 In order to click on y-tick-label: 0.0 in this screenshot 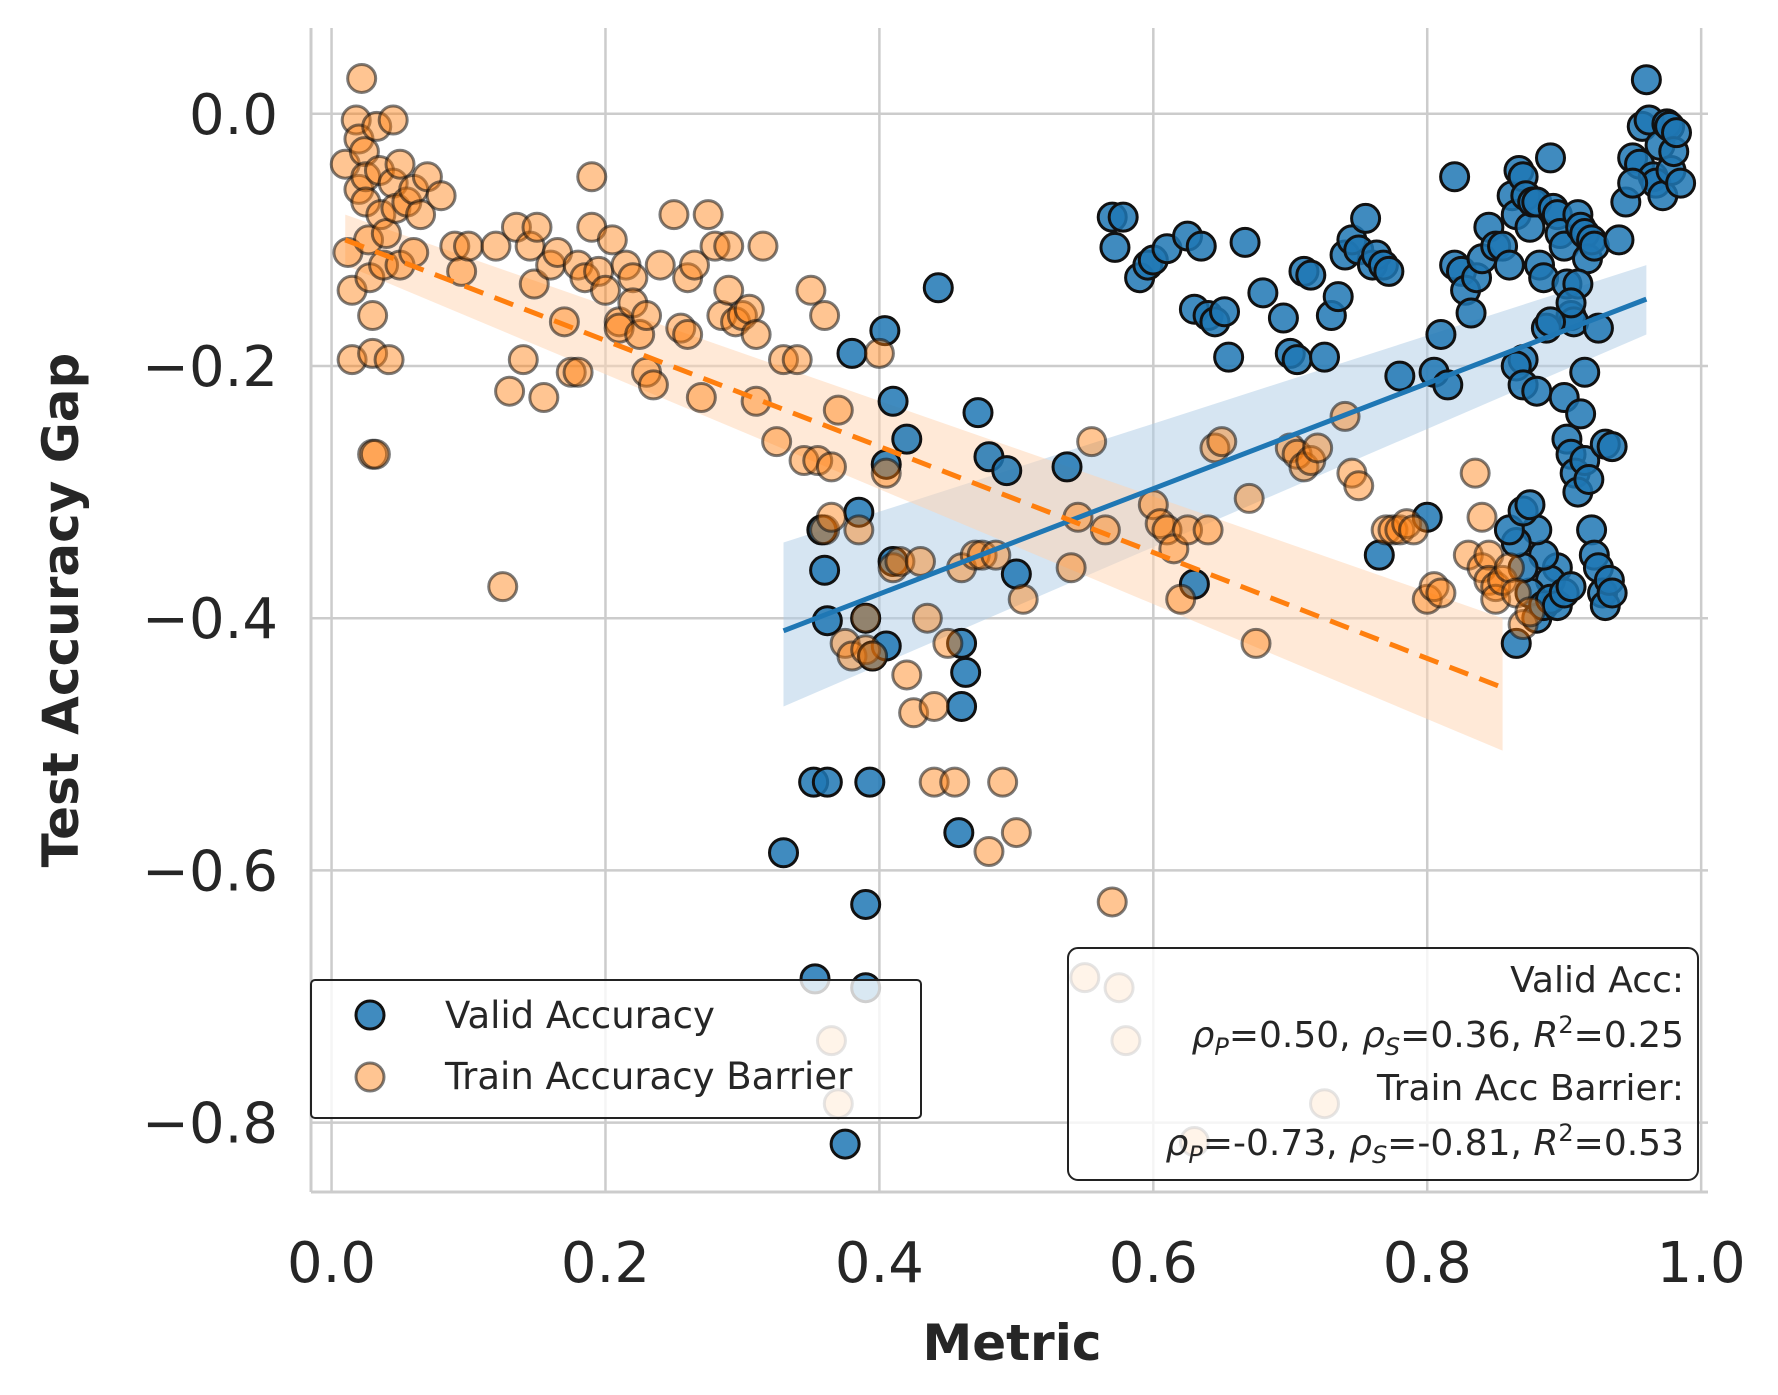, I will do `click(233, 115)`.